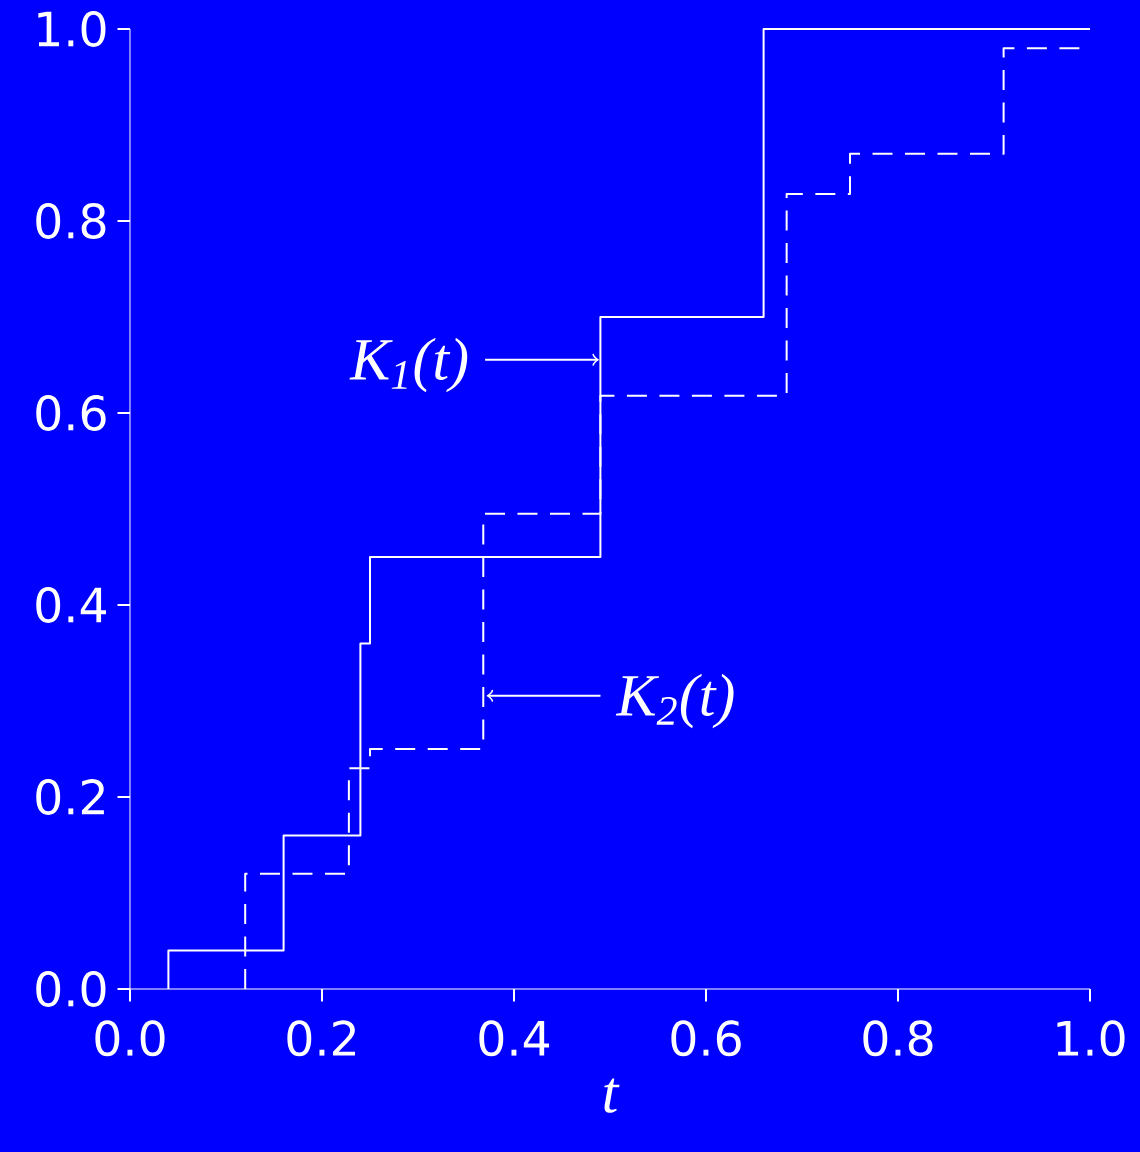 This screenshot has height=1152, width=1140. Describe the element at coordinates (71, 989) in the screenshot. I see `y-tick-label: 0.0` at that location.